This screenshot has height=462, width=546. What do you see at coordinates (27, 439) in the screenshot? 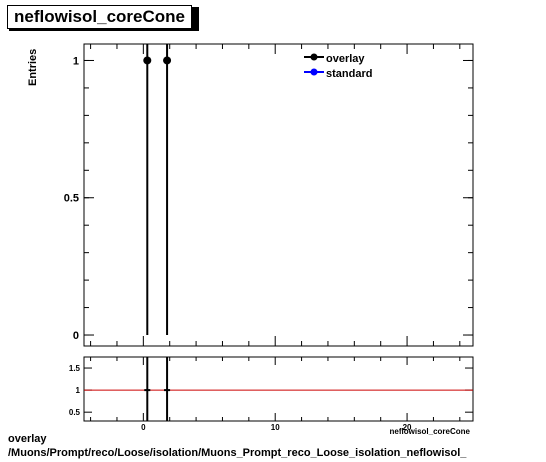
I see `footer-line-1: overlay` at bounding box center [27, 439].